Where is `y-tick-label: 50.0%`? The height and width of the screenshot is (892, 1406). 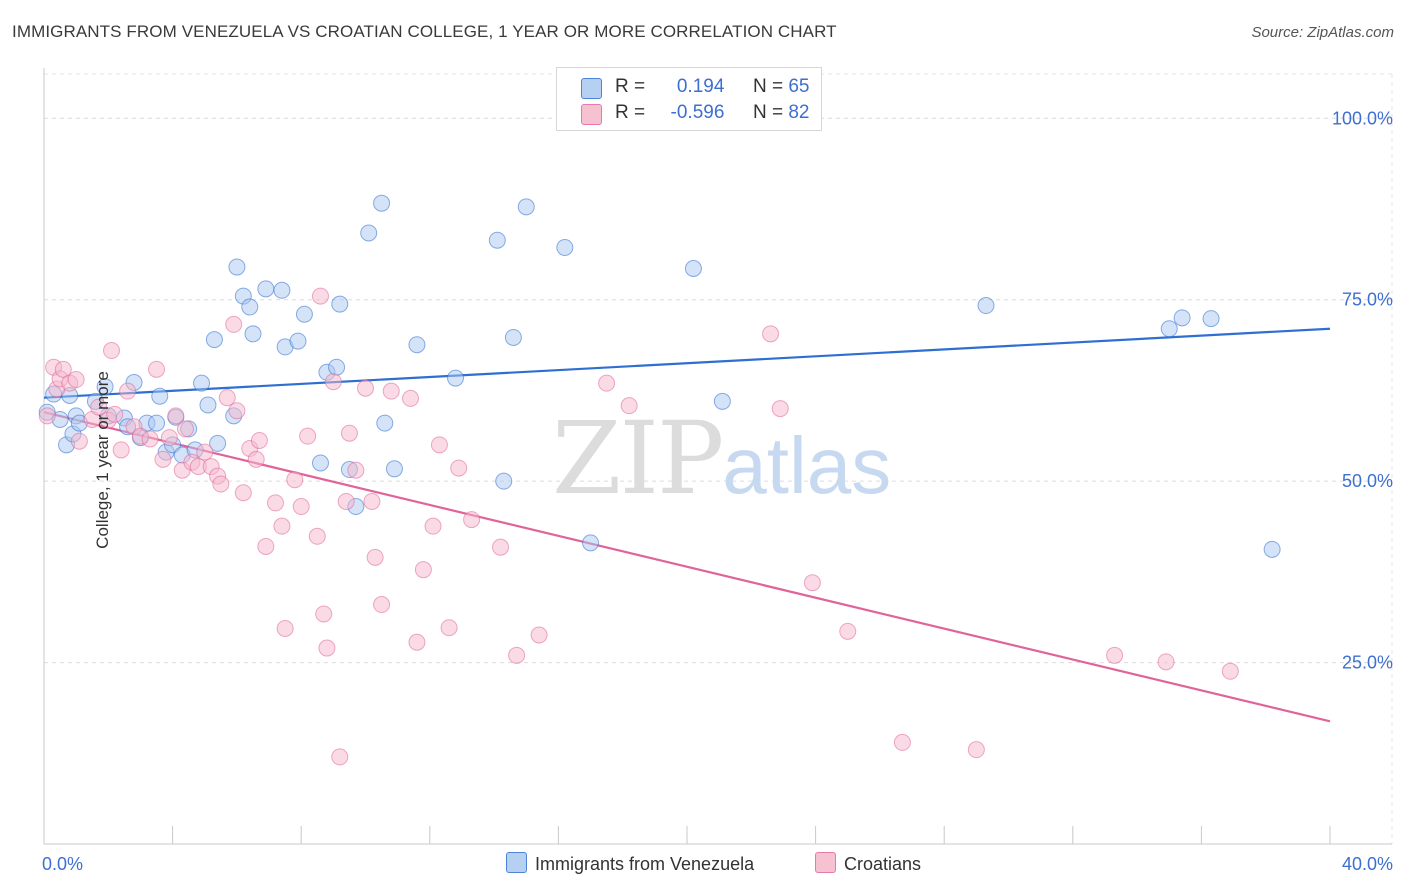
y-tick-label: 50.0% is located at coordinates (1367, 481).